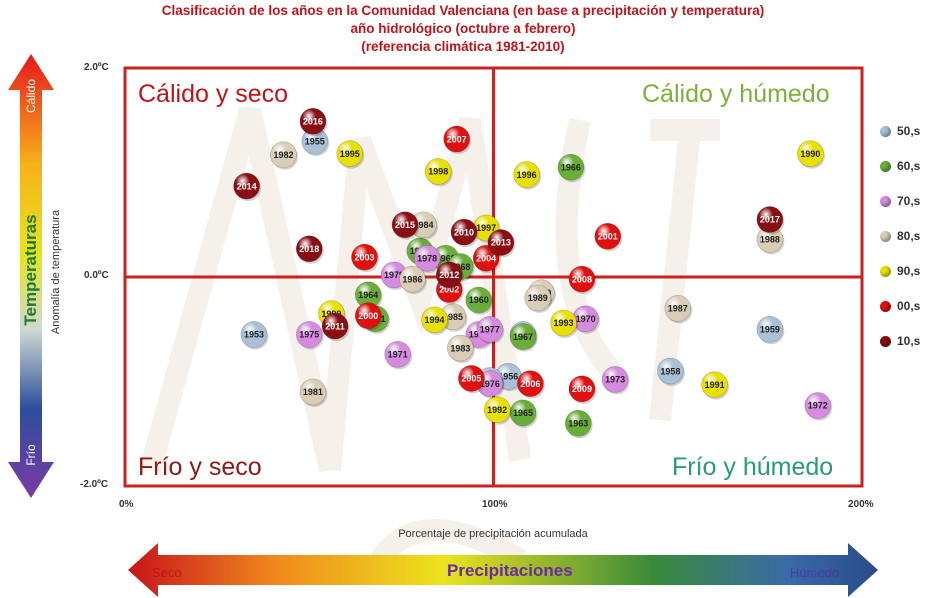 The height and width of the screenshot is (598, 926). I want to click on data-point: 1973, so click(615, 380).